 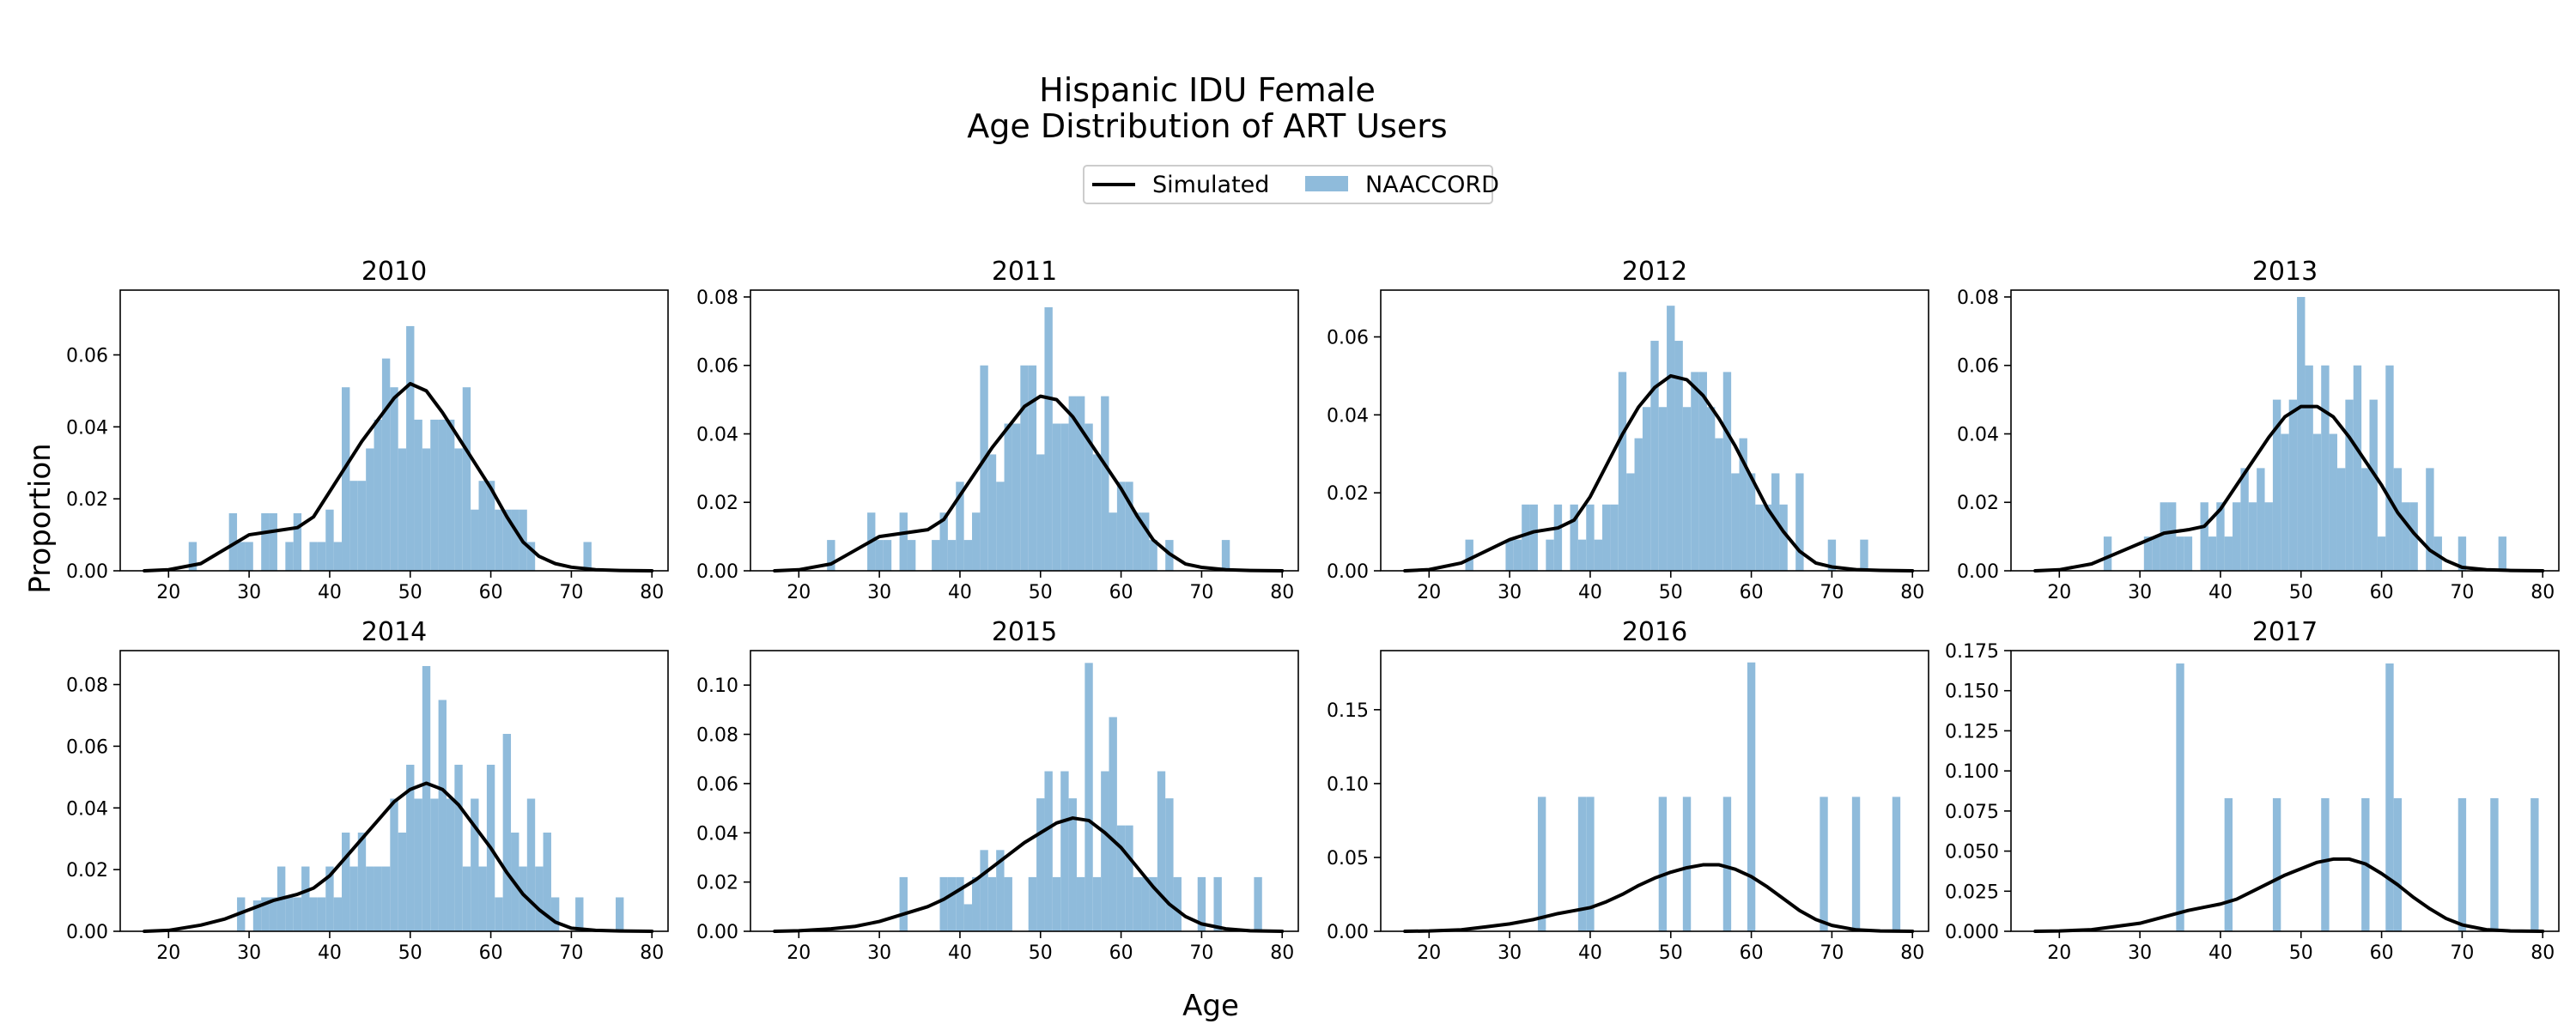 What do you see at coordinates (1654, 632) in the screenshot?
I see `panel-6-title: 2016` at bounding box center [1654, 632].